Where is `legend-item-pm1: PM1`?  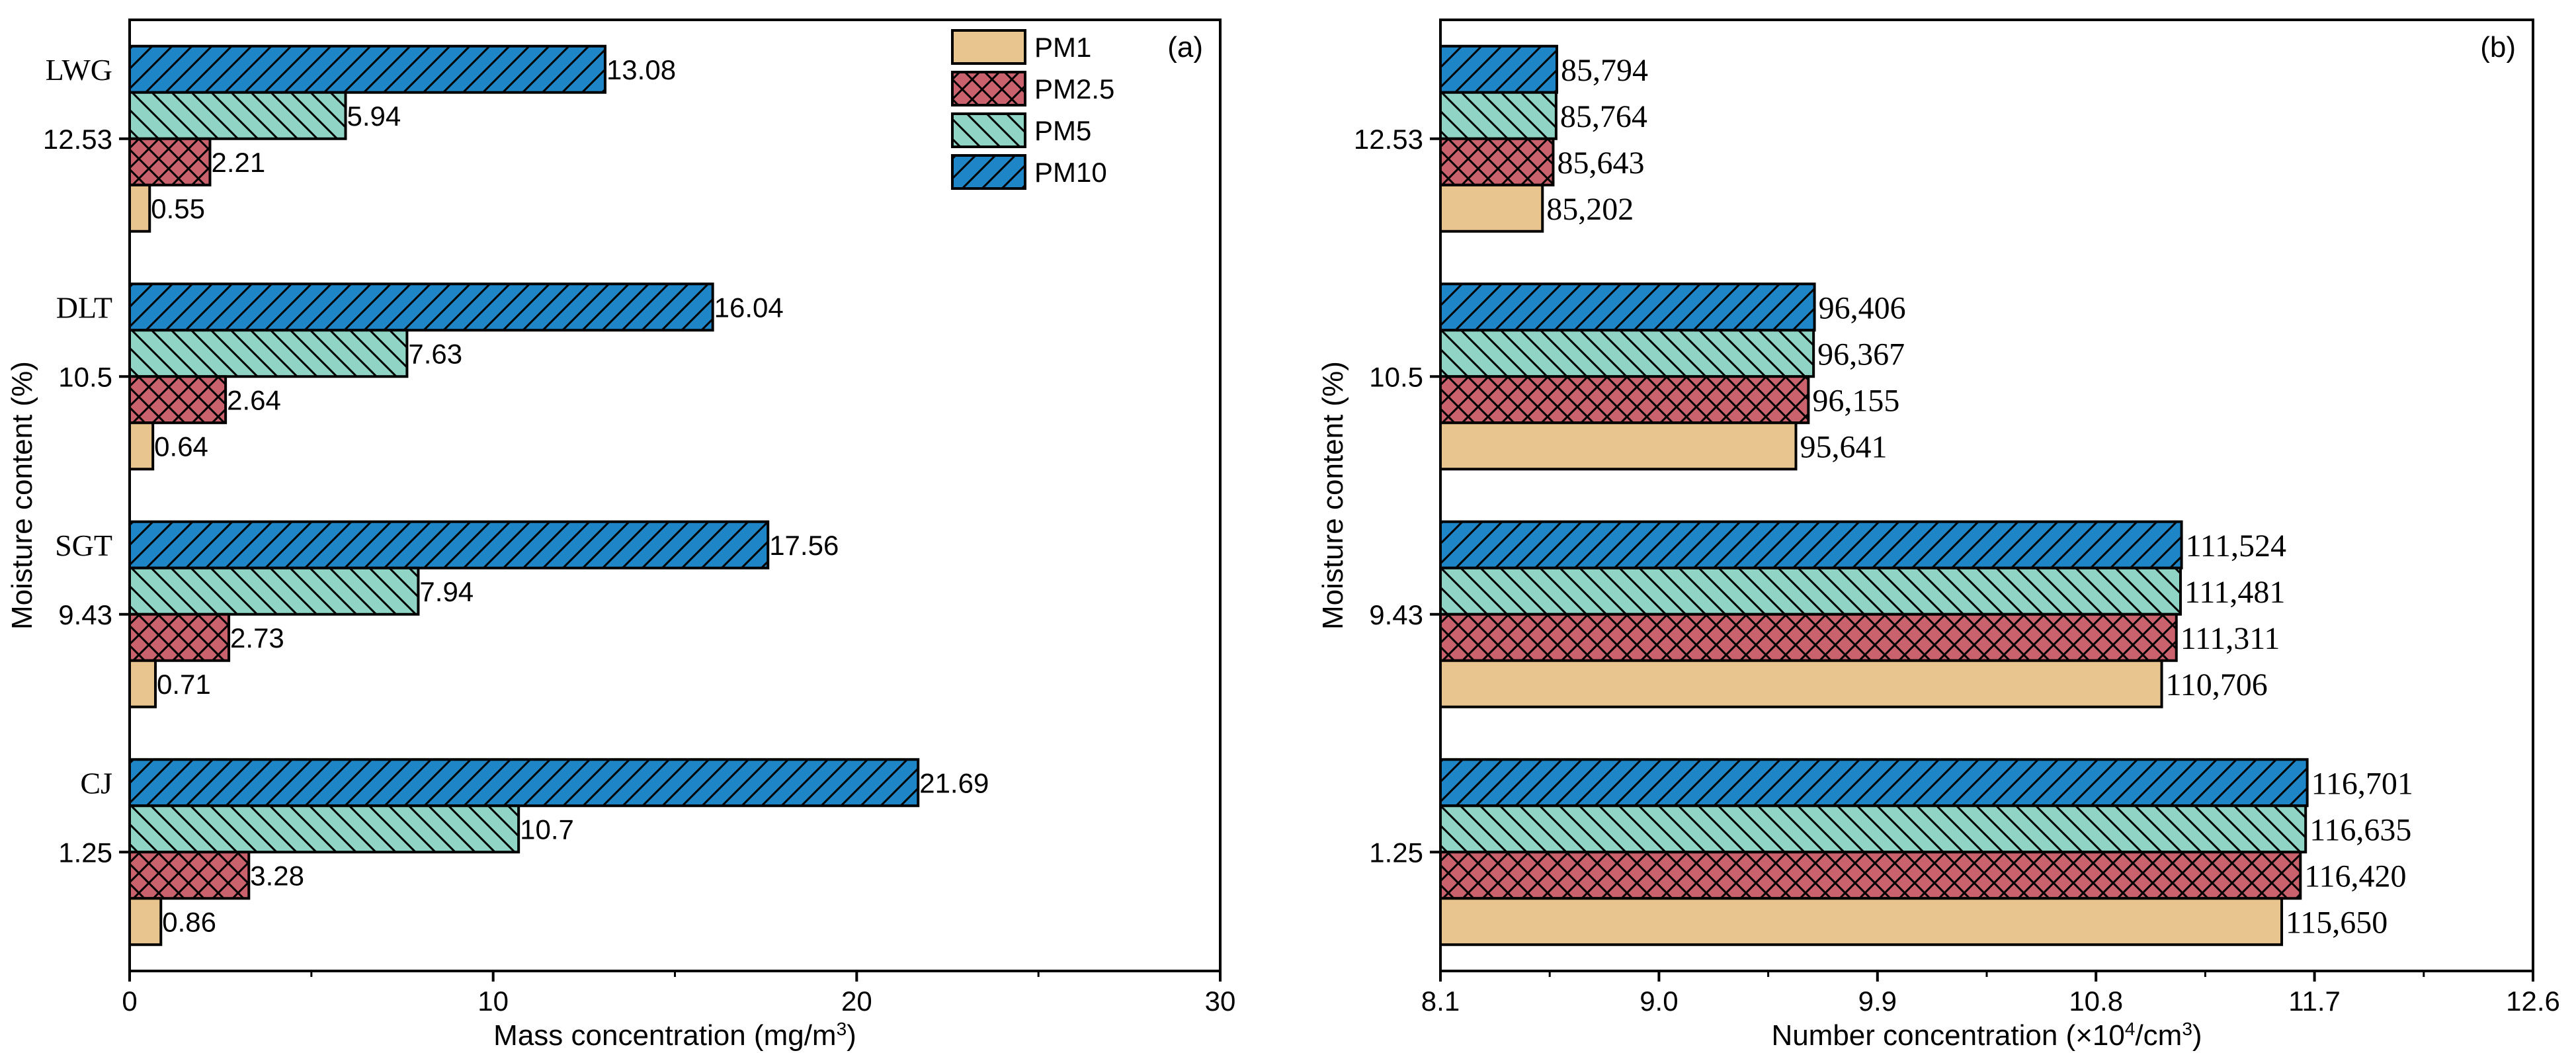 legend-item-pm1: PM1 is located at coordinates (1021, 47).